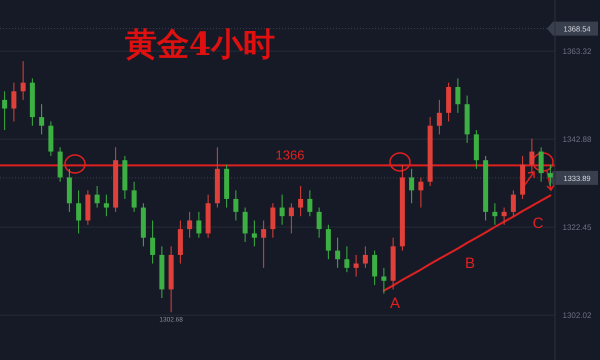 This screenshot has width=600, height=360. Describe the element at coordinates (577, 51) in the screenshot. I see `y-tick-label: 1363.32` at that location.